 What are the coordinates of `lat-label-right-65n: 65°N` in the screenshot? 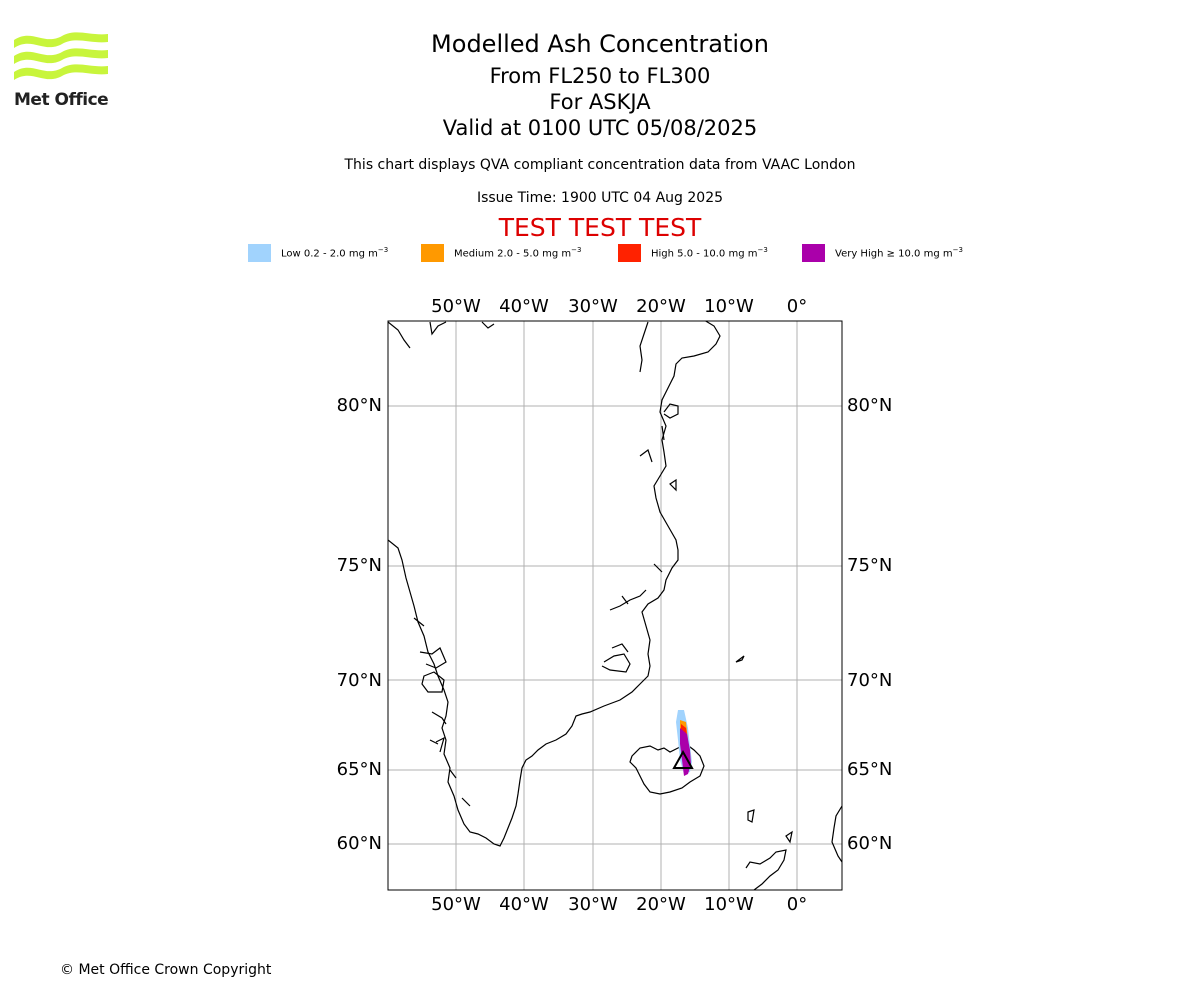 It's located at (869, 769).